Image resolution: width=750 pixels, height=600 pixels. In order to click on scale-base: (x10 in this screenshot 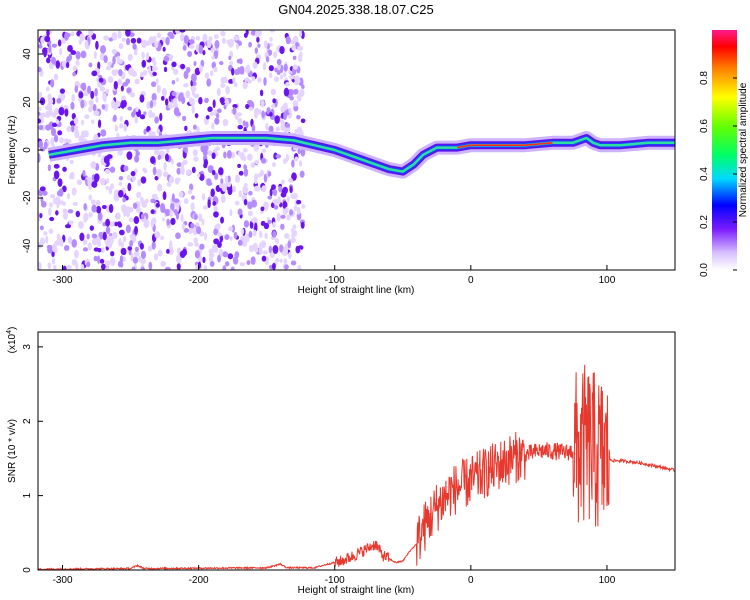, I will do `click(12, 343)`.